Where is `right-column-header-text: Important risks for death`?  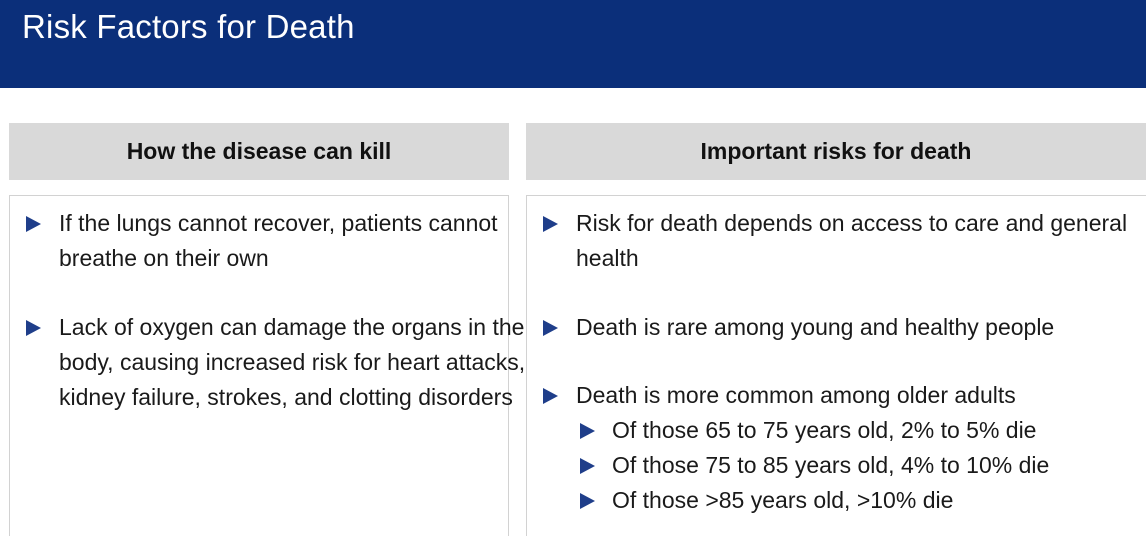
right-column-header-text: Important risks for death is located at coordinates (836, 151).